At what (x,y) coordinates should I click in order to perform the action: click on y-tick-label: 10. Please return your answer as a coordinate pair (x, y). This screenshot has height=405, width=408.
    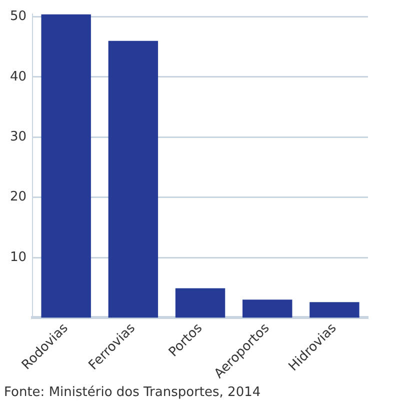
    Looking at the image, I should click on (18, 257).